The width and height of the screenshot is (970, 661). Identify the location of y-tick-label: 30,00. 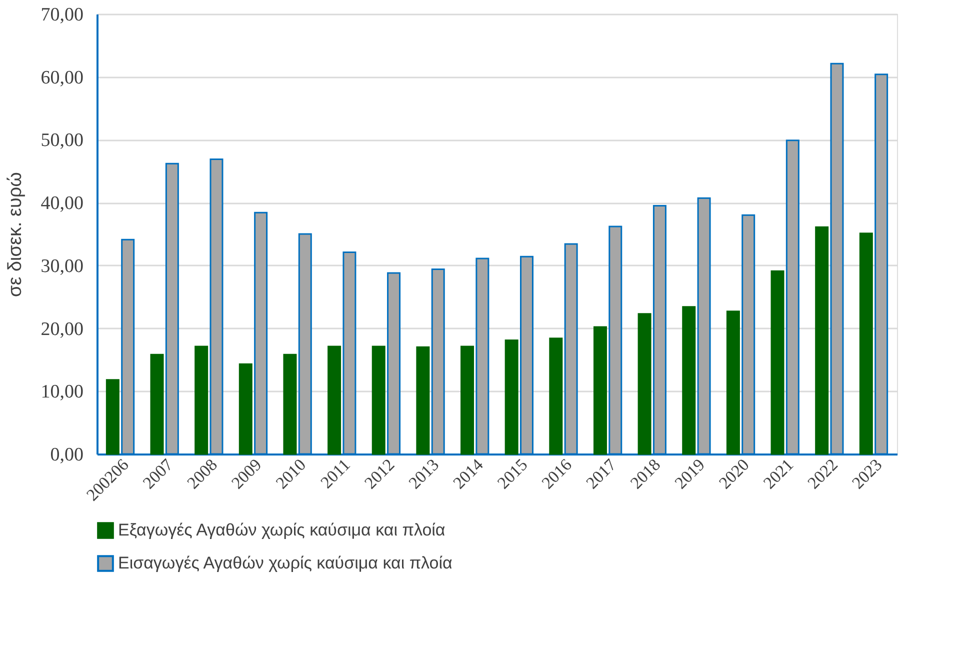
(62, 266).